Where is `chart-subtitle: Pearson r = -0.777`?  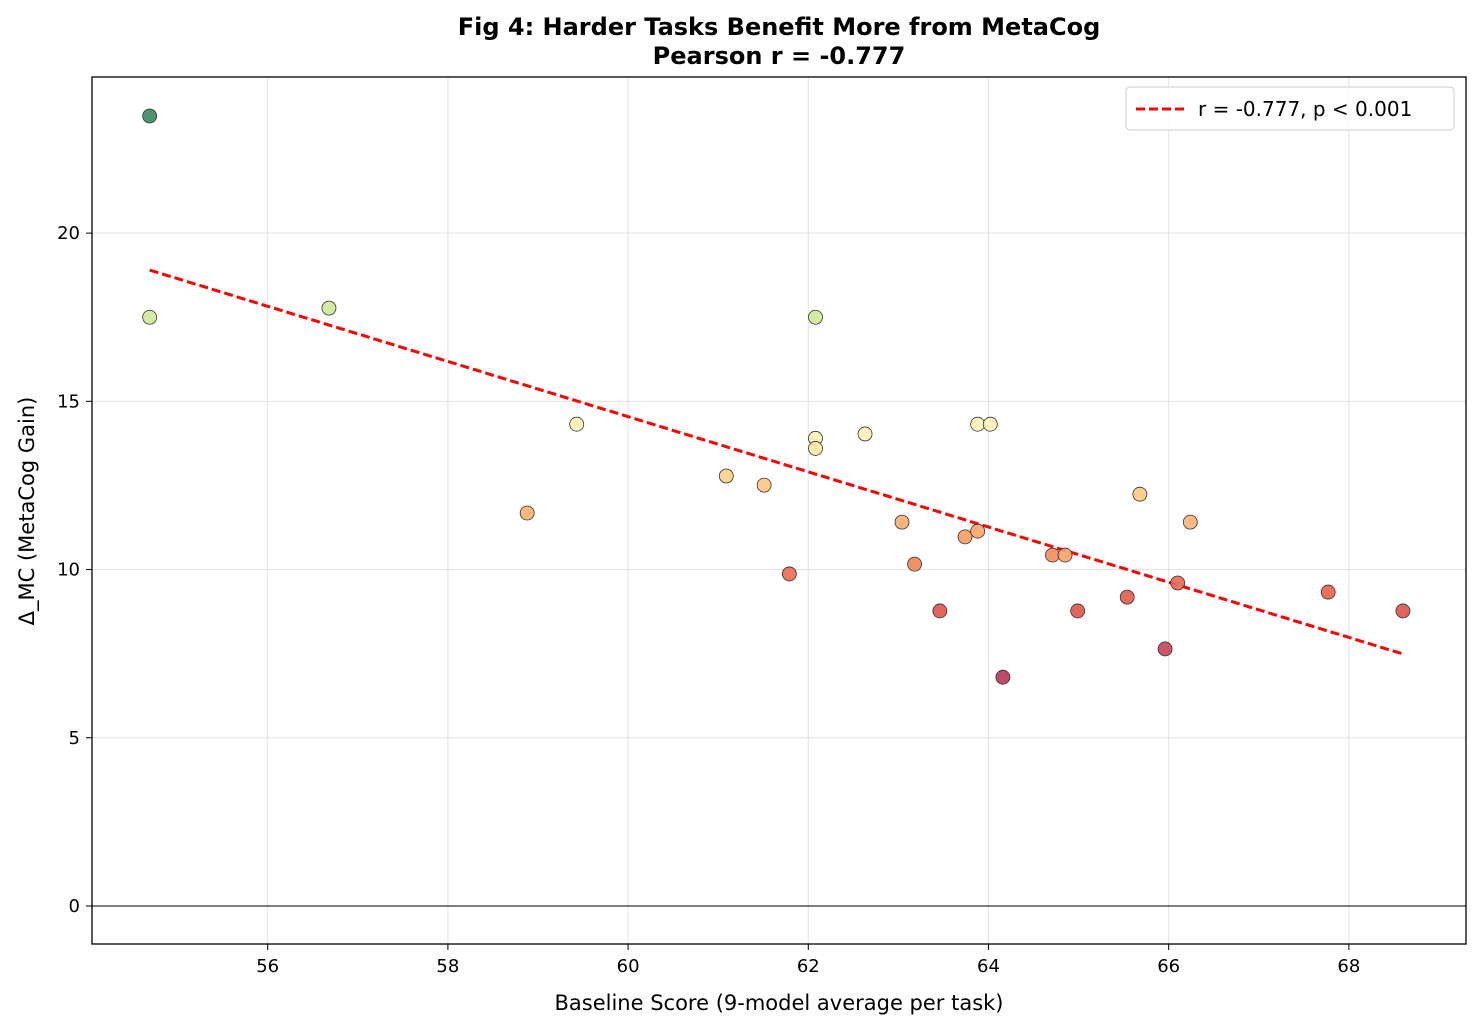
chart-subtitle: Pearson r = -0.777 is located at coordinates (779, 56).